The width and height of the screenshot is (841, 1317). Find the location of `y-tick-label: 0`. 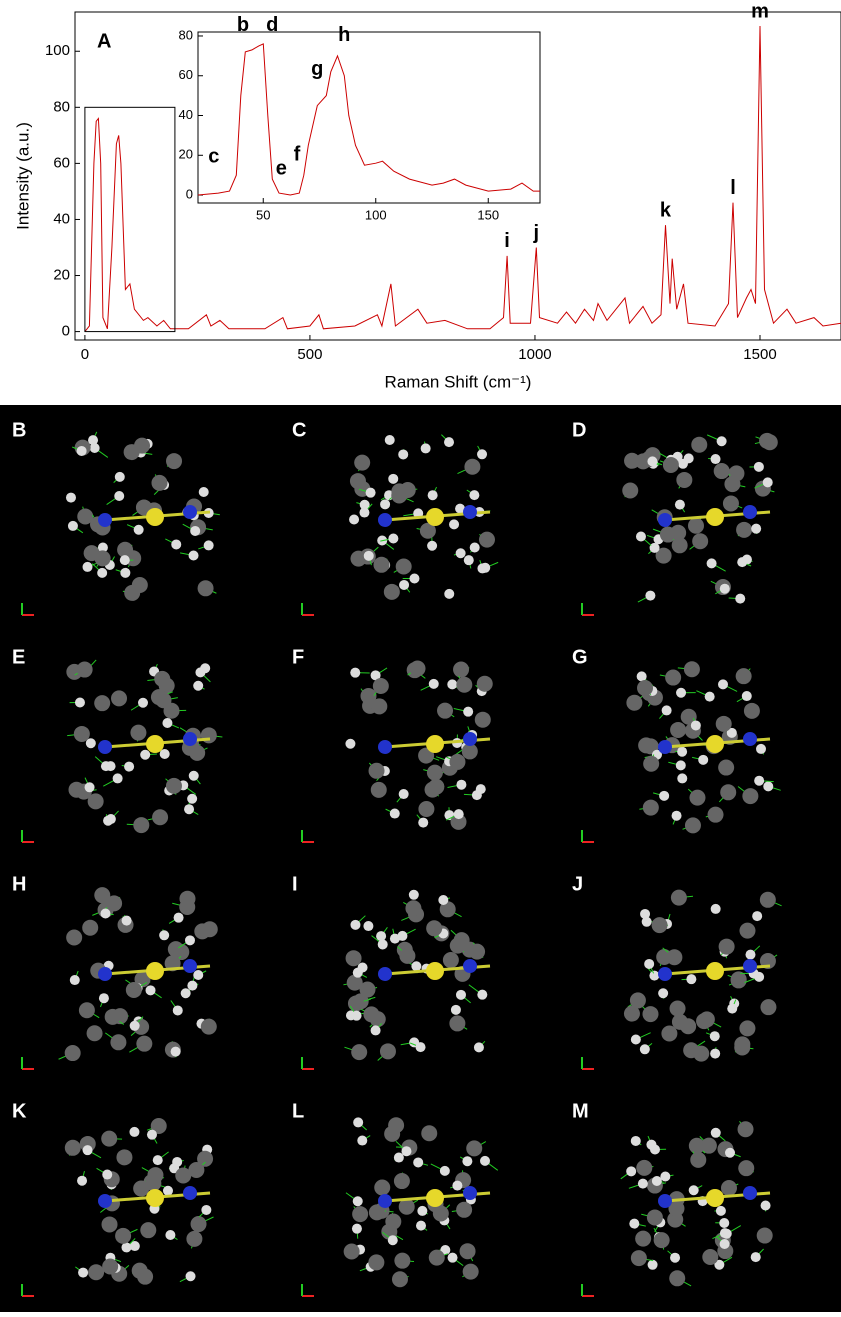

y-tick-label: 0 is located at coordinates (189, 193).